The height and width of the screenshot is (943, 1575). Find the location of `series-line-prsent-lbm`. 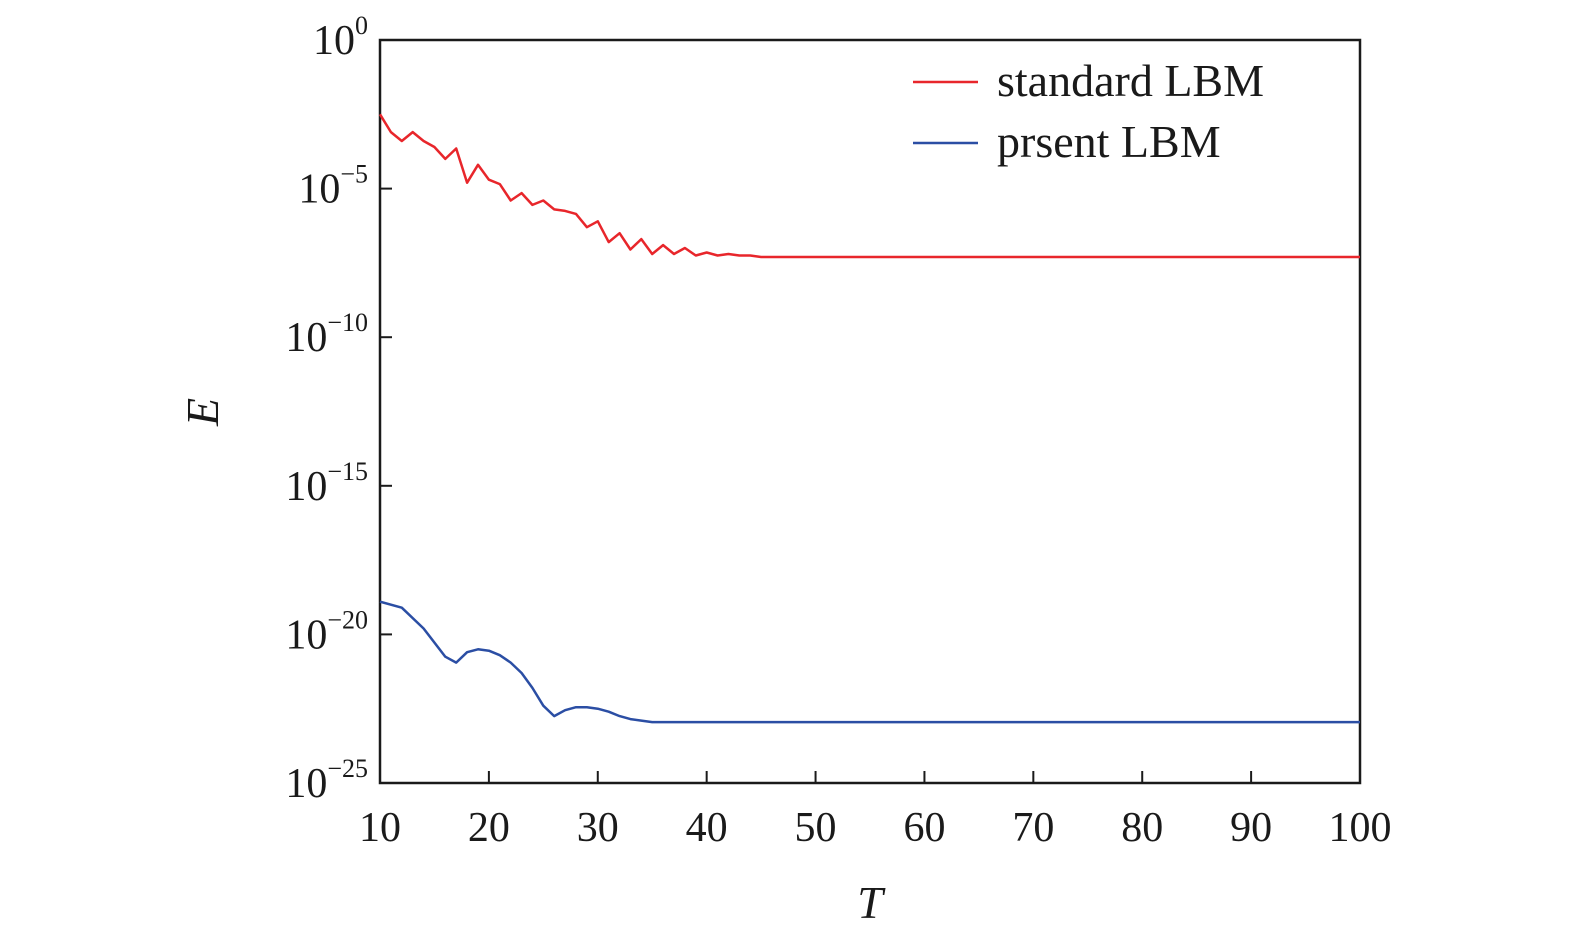

series-line-prsent-lbm is located at coordinates (869, 662).